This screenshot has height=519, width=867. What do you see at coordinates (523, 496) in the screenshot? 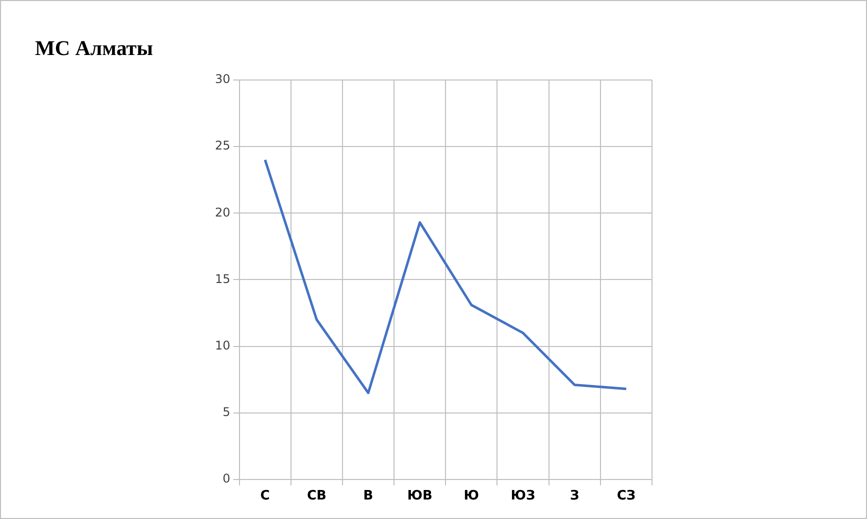
I see `x-tick-label: ЮЗ` at bounding box center [523, 496].